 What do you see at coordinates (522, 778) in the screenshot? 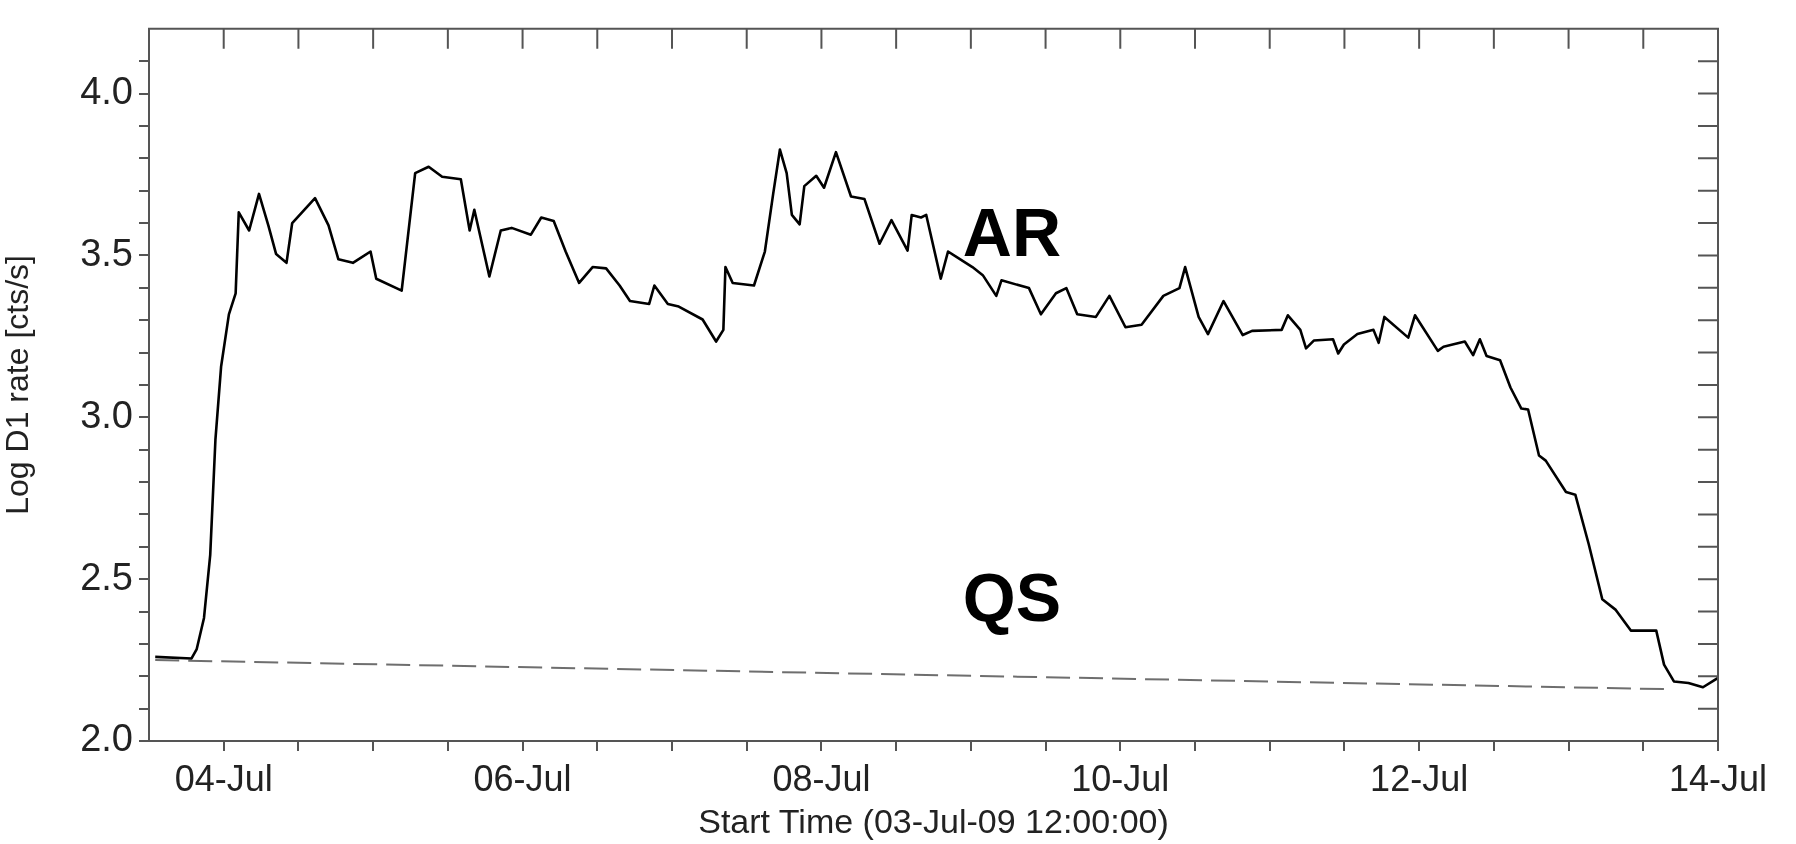
I see `x-tick-label: 06-Jul` at bounding box center [522, 778].